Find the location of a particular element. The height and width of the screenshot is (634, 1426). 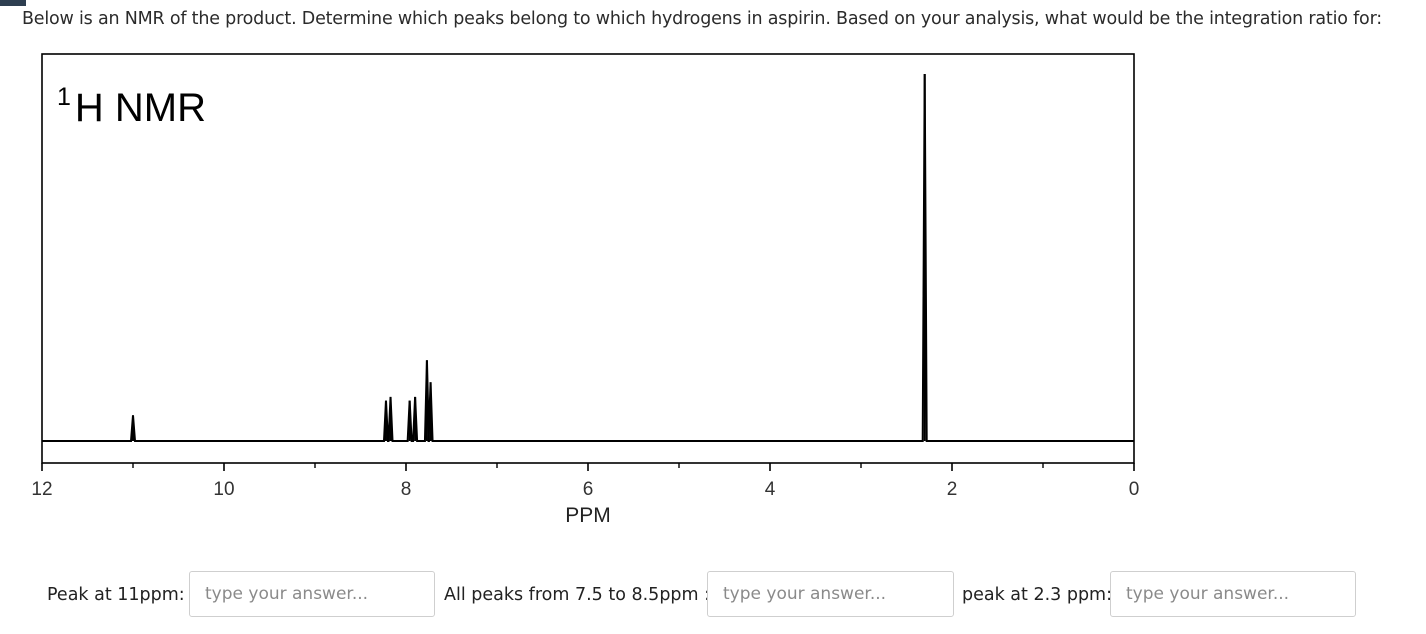

tick-label-2: 2 is located at coordinates (952, 489).